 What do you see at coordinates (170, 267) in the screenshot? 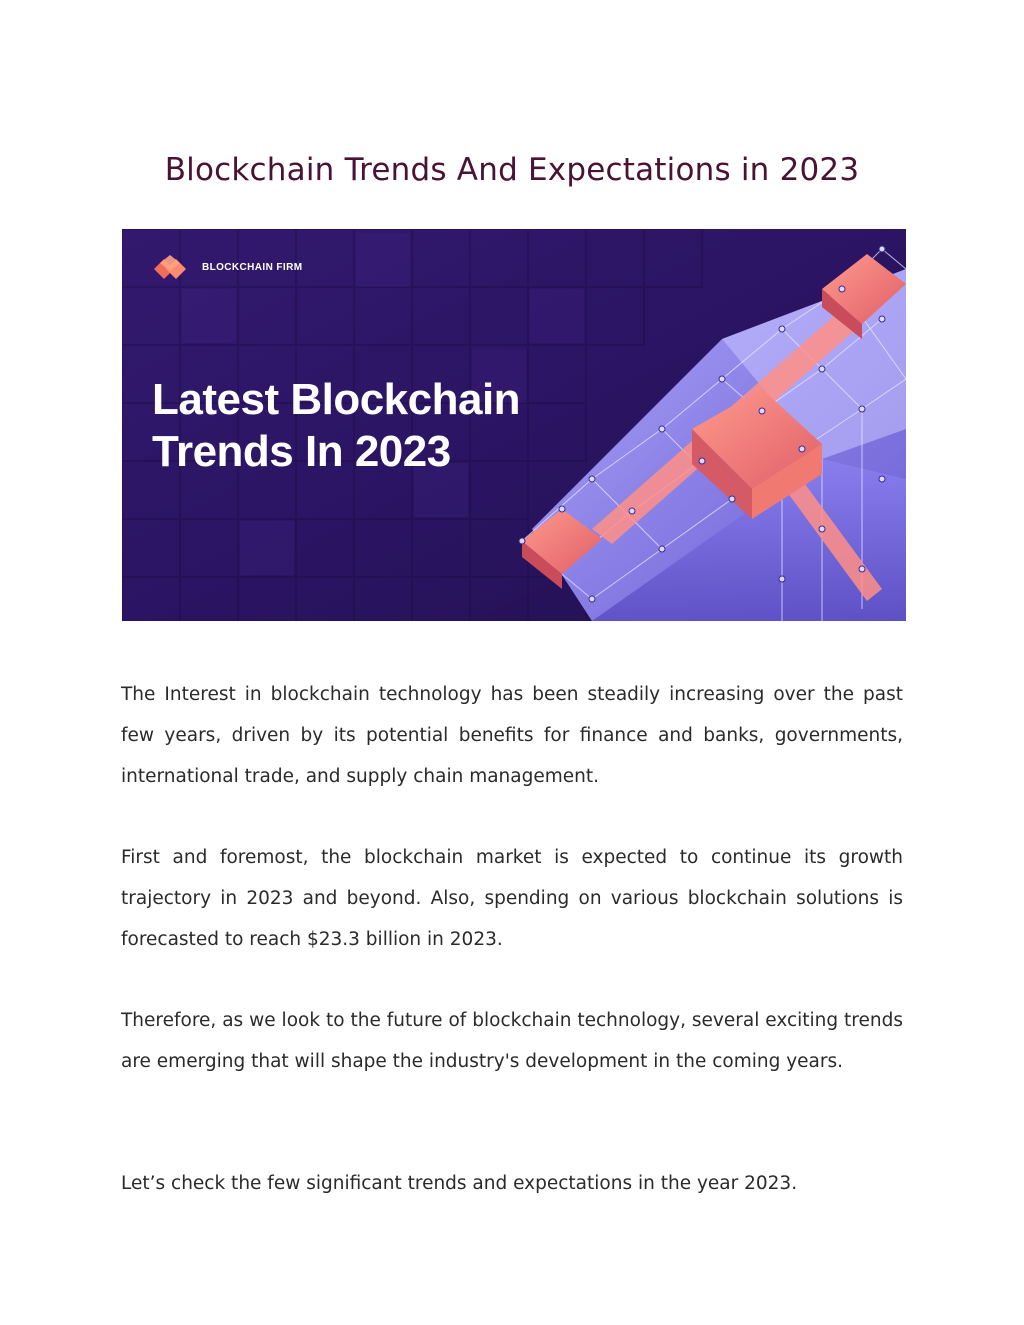
I see `blockchain-firm-logo-icon` at bounding box center [170, 267].